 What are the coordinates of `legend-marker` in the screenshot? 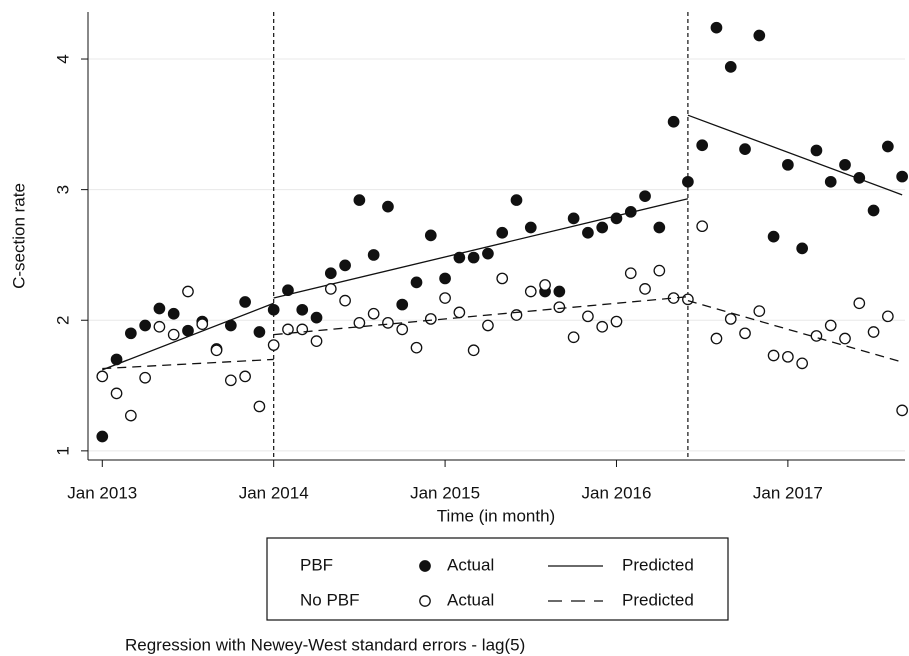 It's located at (425, 601).